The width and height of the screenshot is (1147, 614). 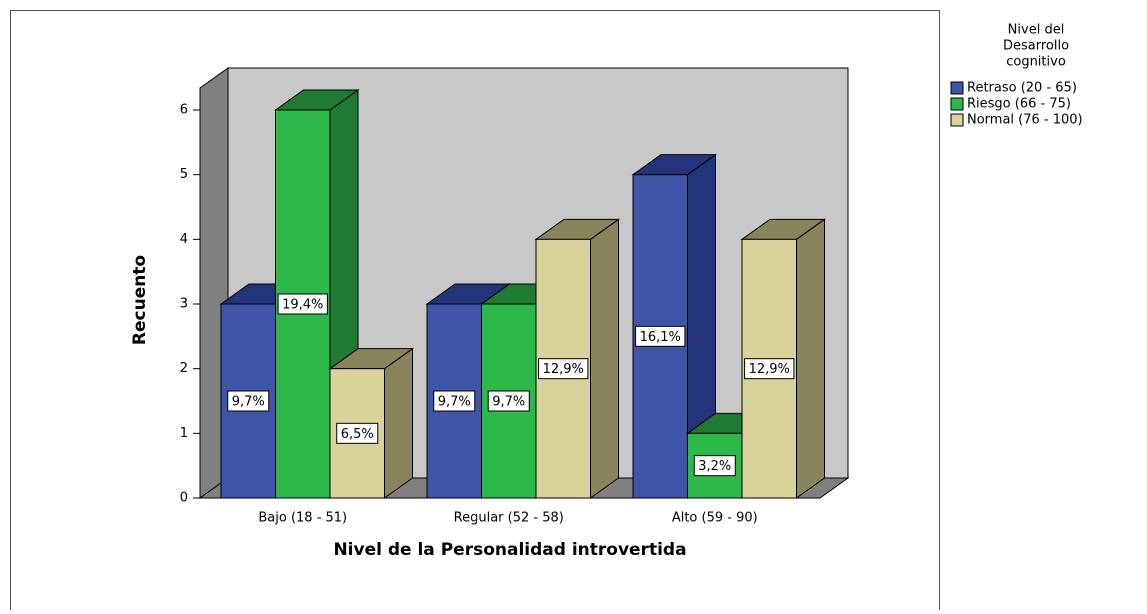 I want to click on data-label: 19,4%, so click(x=302, y=305).